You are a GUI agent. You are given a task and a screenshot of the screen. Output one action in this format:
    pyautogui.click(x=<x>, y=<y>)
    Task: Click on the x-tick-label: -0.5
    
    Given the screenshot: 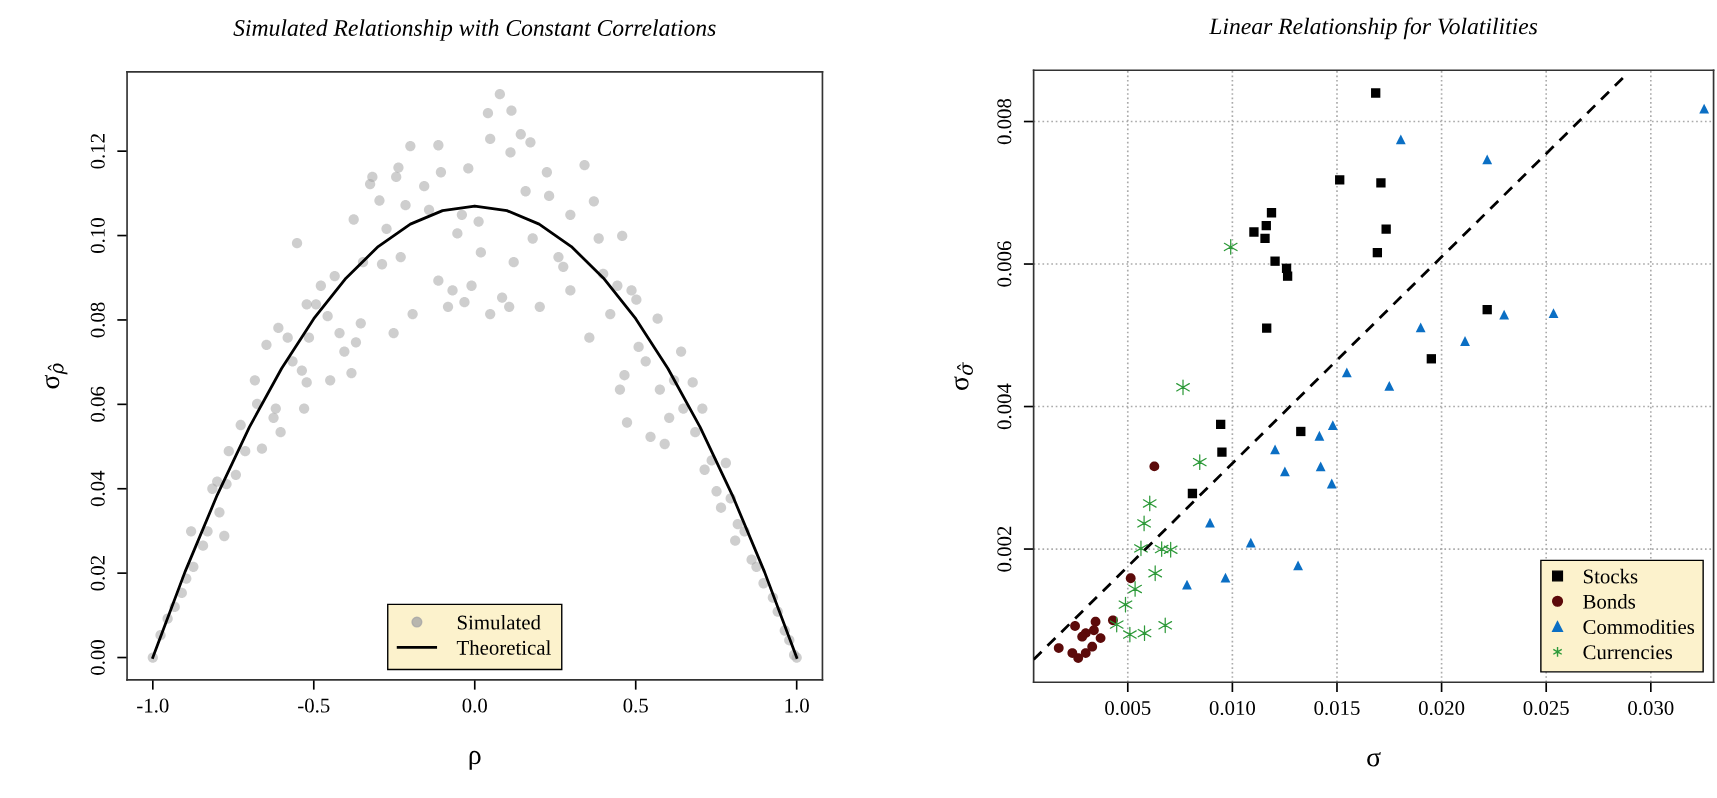 What is the action you would take?
    pyautogui.click(x=314, y=705)
    